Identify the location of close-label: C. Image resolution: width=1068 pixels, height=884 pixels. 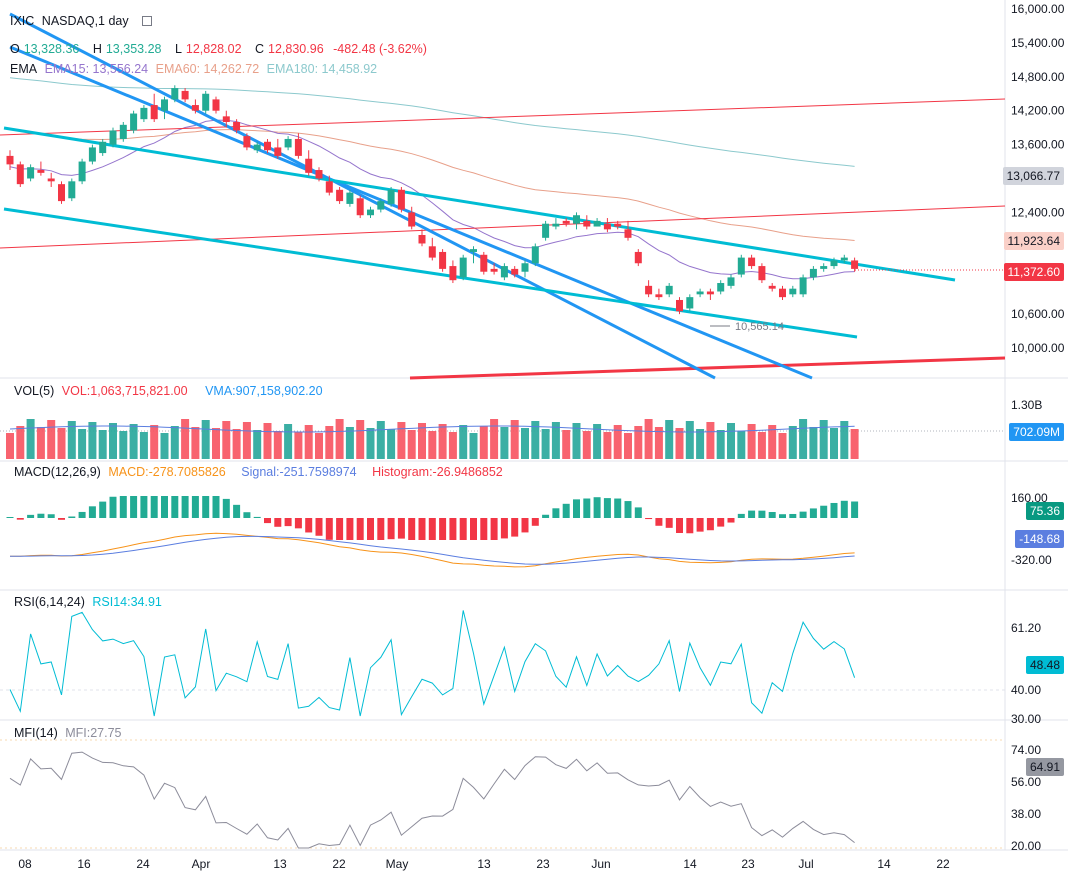
(260, 49).